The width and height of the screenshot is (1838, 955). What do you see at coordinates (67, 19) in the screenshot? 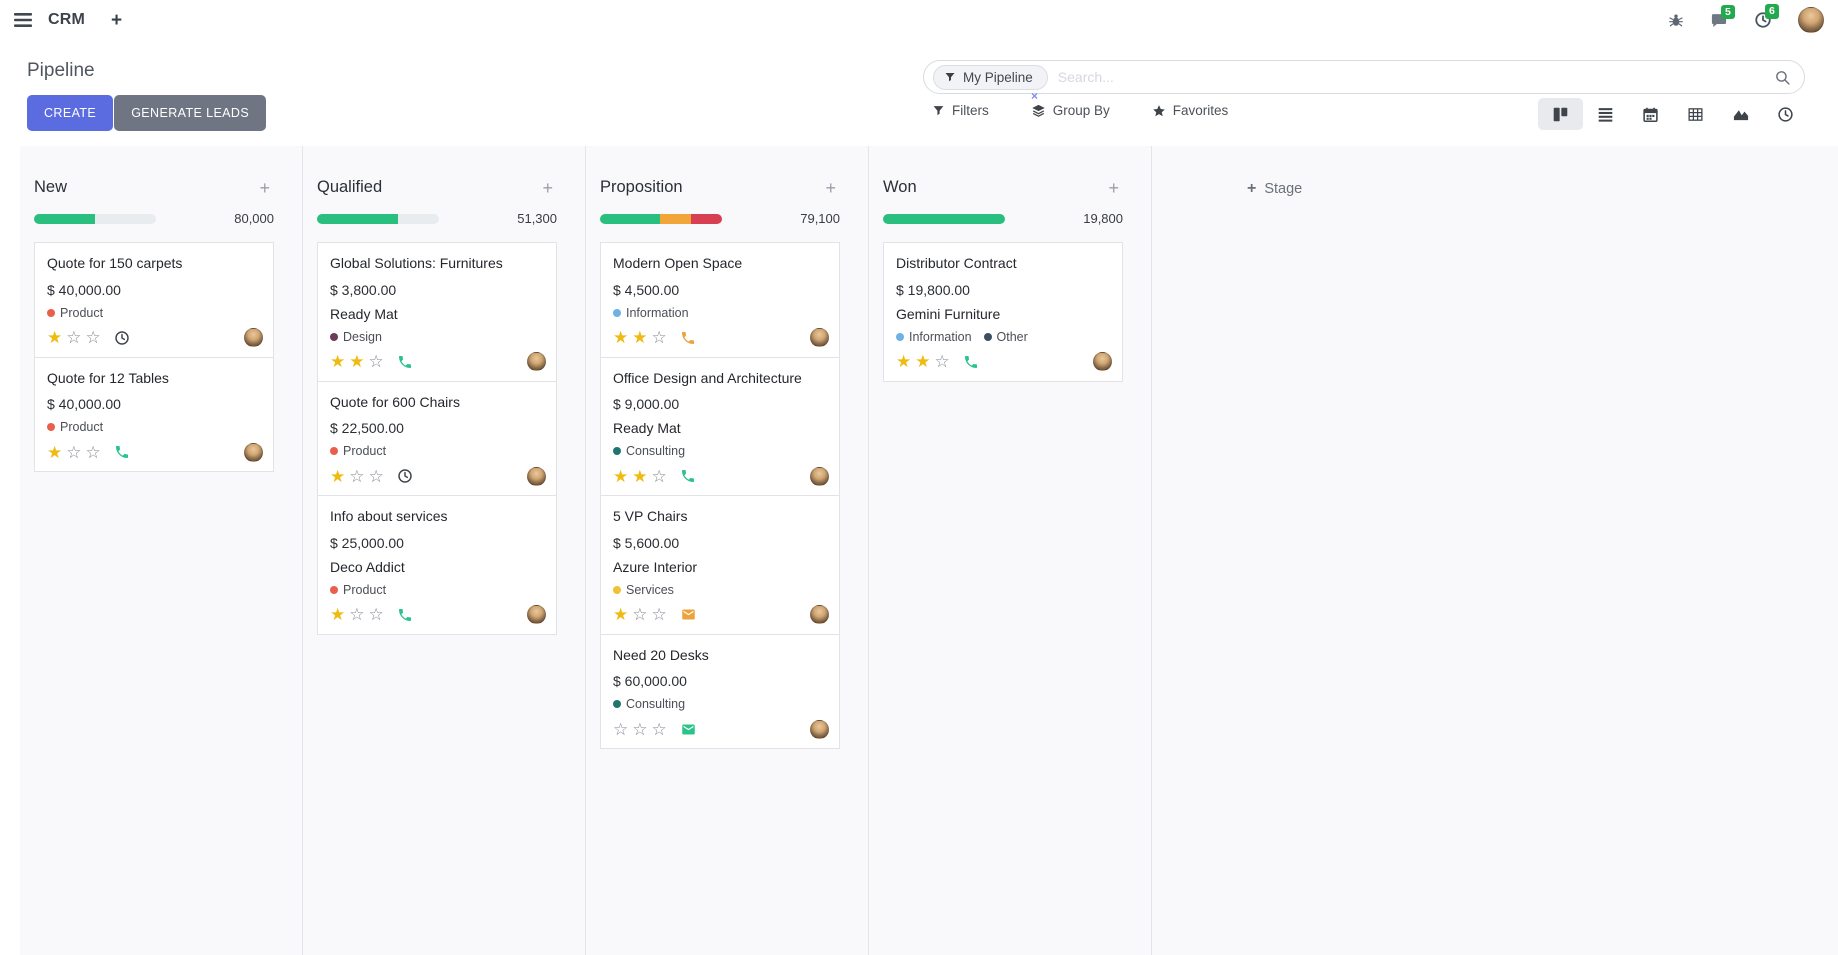
I see `app-name: CRM` at bounding box center [67, 19].